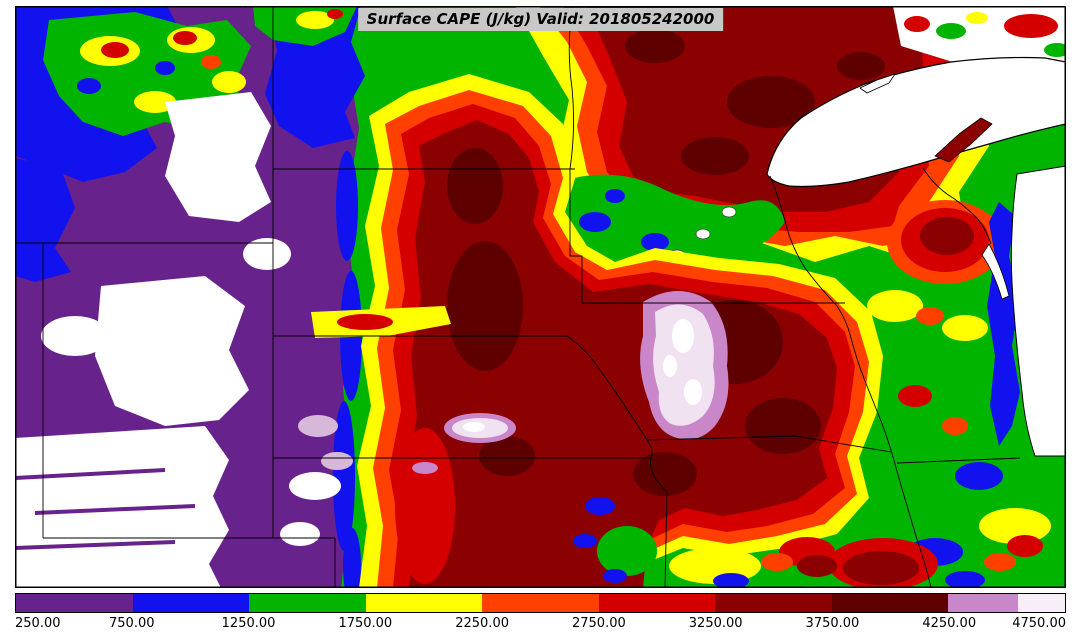 The width and height of the screenshot is (1081, 633). I want to click on lake-superior, so click(916, 122).